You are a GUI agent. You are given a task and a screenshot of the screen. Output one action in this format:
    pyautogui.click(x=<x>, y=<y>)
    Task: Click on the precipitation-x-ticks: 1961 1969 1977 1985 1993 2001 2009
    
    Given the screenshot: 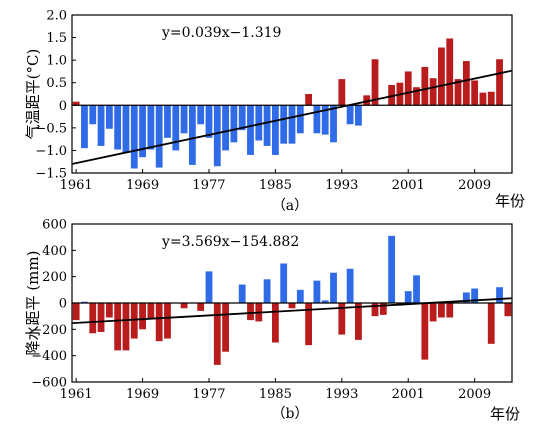 What is the action you would take?
    pyautogui.click(x=275, y=390)
    